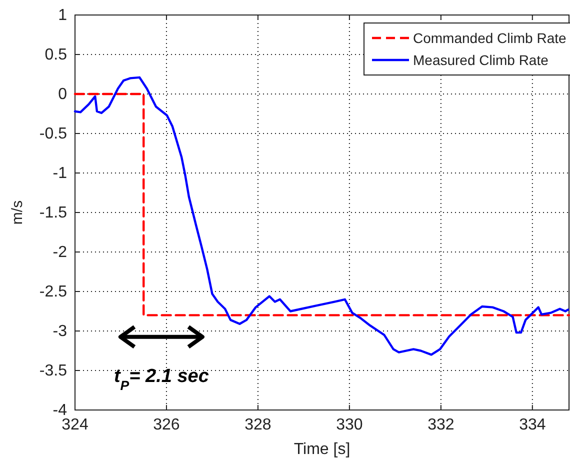 This screenshot has width=570, height=458. Describe the element at coordinates (17, 212) in the screenshot. I see `y-axis-title: m/s` at that location.